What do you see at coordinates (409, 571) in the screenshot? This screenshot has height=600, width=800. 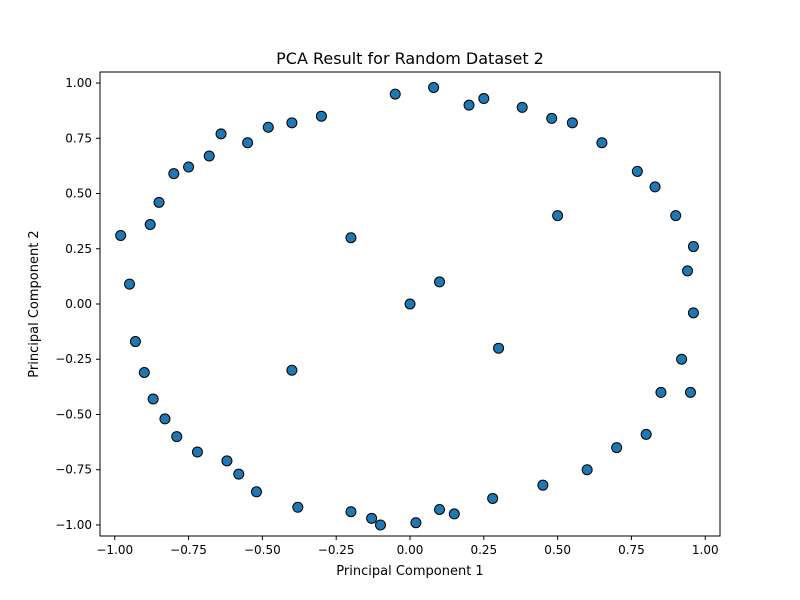 I see `x-axis-label: Principal Component 1` at bounding box center [409, 571].